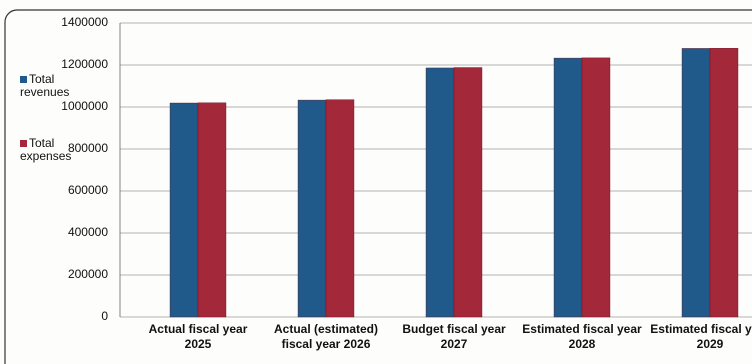 The height and width of the screenshot is (364, 752). I want to click on x-tick-label: Estimated fiscal year 2028, so click(582, 336).